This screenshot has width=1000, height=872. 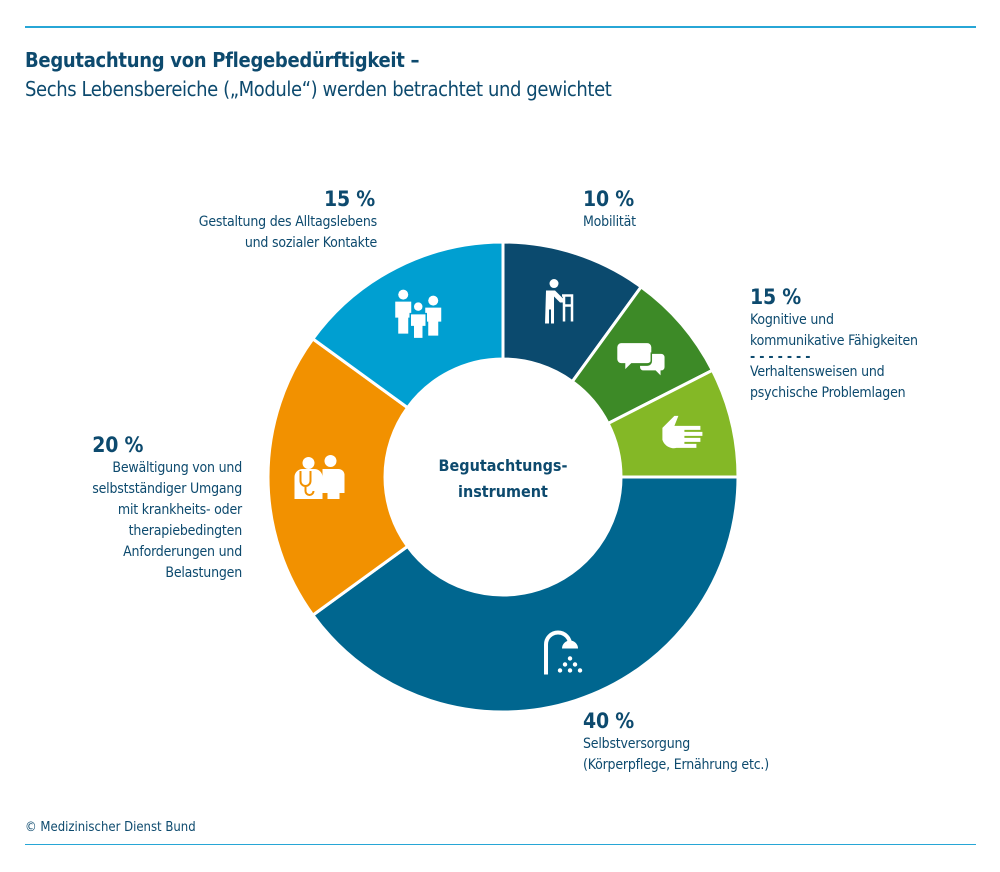 What do you see at coordinates (792, 320) in the screenshot?
I see `label-line: Kognitive und` at bounding box center [792, 320].